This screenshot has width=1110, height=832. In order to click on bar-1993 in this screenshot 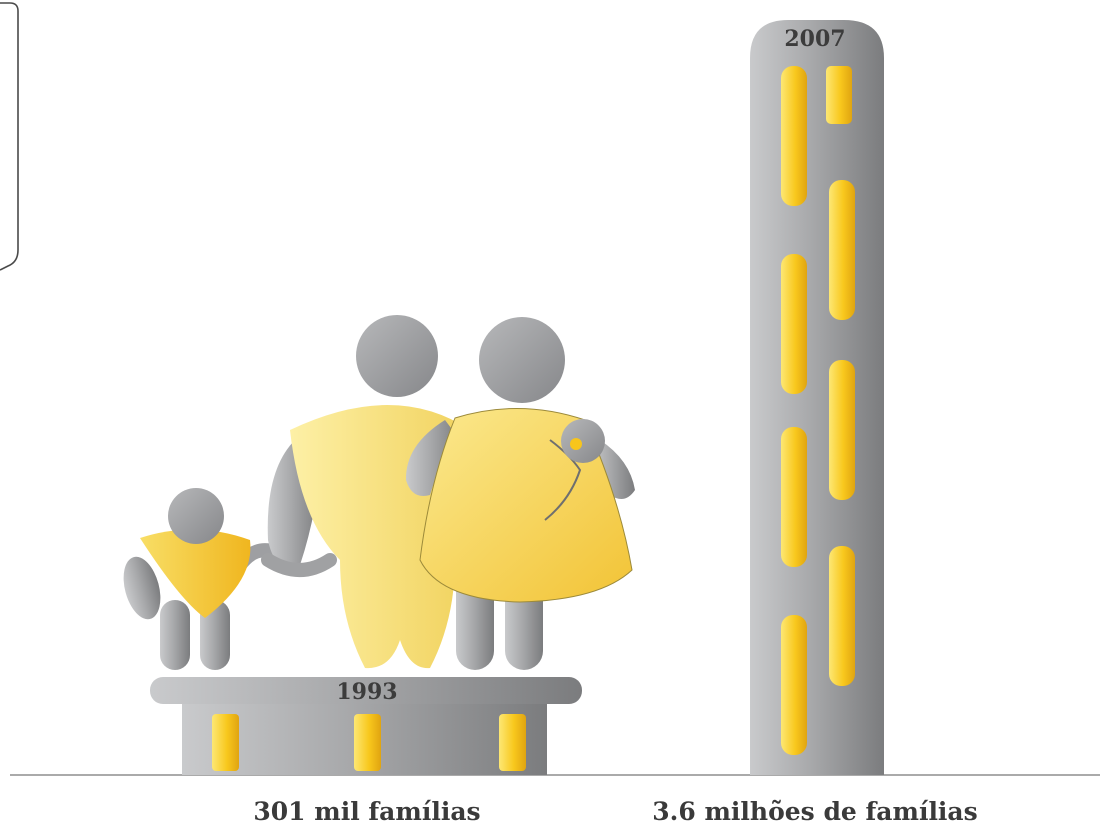, I will do `click(366, 726)`.